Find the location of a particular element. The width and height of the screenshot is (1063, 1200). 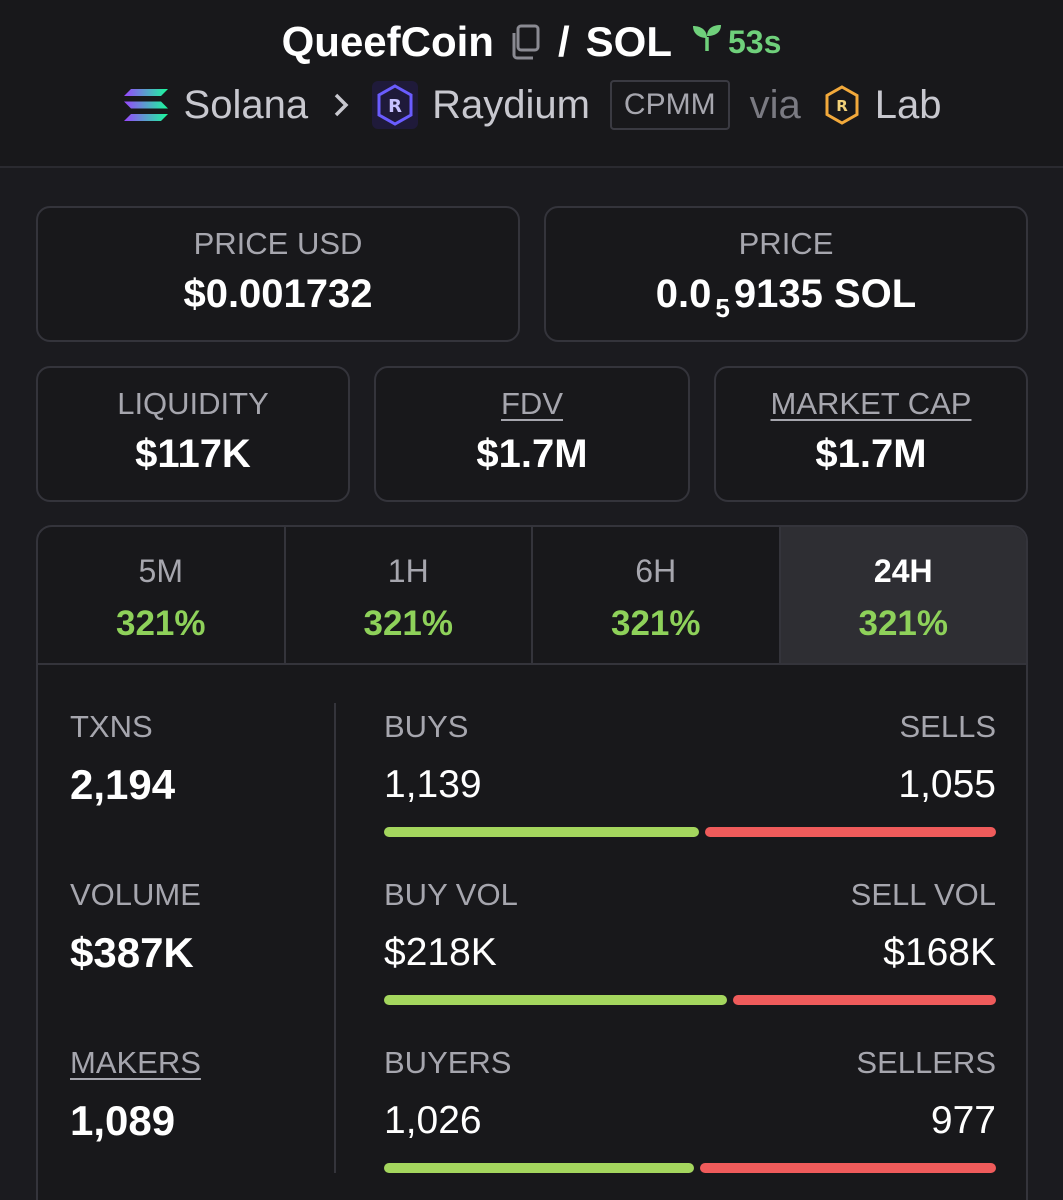

column-divider is located at coordinates (335, 938).